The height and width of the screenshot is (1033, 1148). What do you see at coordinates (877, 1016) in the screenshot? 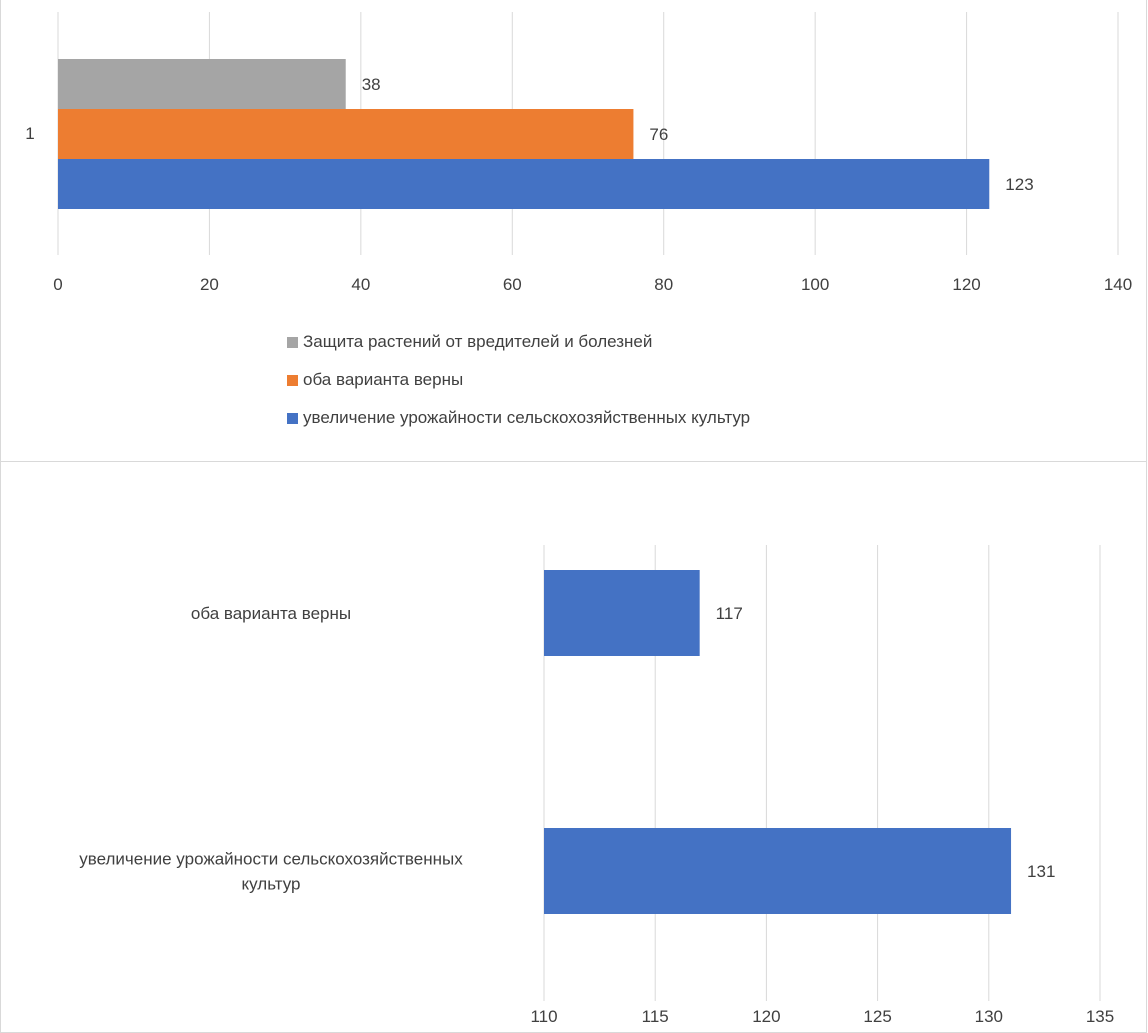
I see `x-tick-label: 125` at bounding box center [877, 1016].